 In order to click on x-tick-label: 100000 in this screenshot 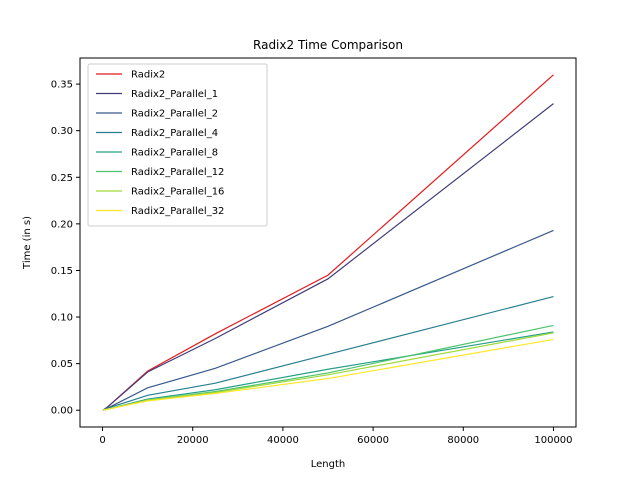, I will do `click(553, 440)`.